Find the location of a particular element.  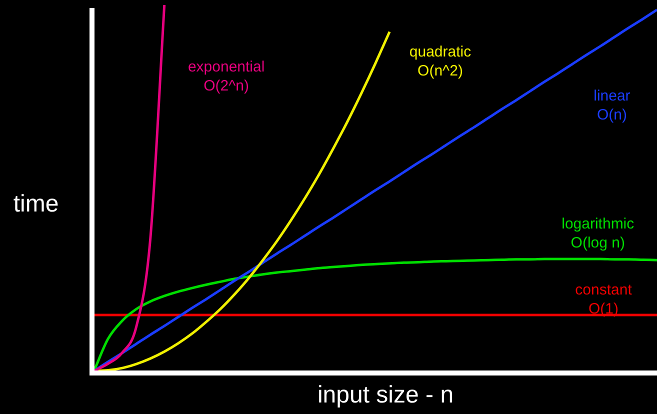

series-label: exponential O(2^n) is located at coordinates (226, 76).